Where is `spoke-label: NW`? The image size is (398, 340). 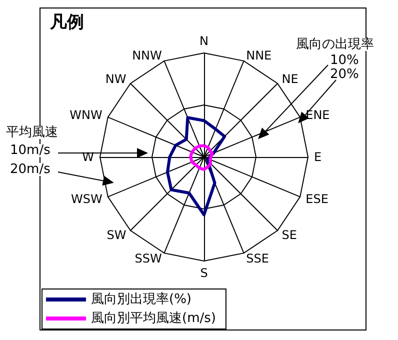 spoke-label: NW is located at coordinates (115, 79).